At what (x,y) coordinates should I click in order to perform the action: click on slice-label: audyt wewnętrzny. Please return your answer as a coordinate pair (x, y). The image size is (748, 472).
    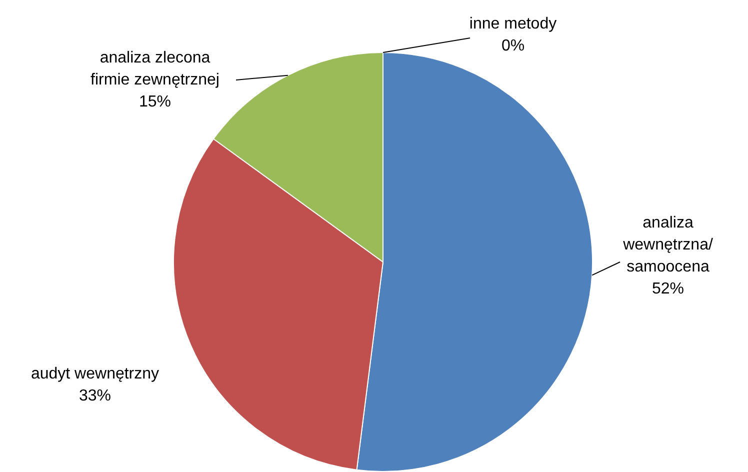
    Looking at the image, I should click on (95, 373).